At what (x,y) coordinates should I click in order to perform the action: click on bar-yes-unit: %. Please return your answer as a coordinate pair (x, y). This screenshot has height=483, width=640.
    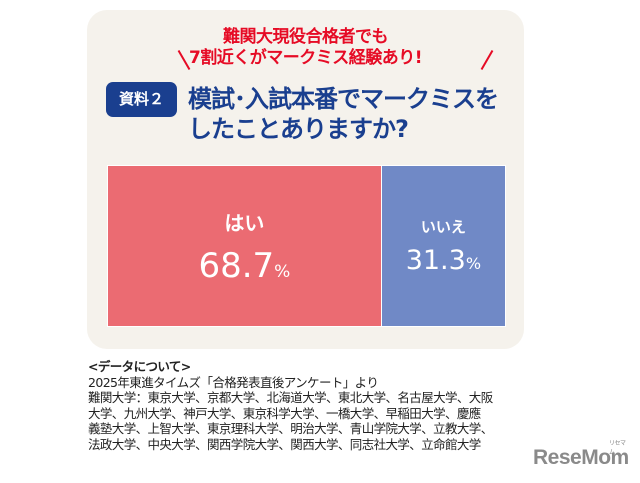
    Looking at the image, I should click on (282, 271).